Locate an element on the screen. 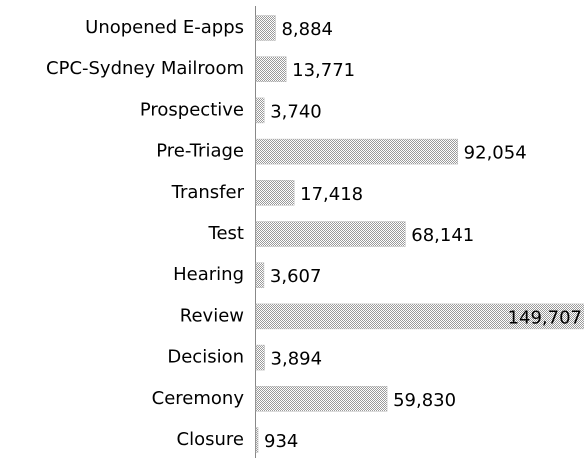  value-label: 17,418 is located at coordinates (331, 194).